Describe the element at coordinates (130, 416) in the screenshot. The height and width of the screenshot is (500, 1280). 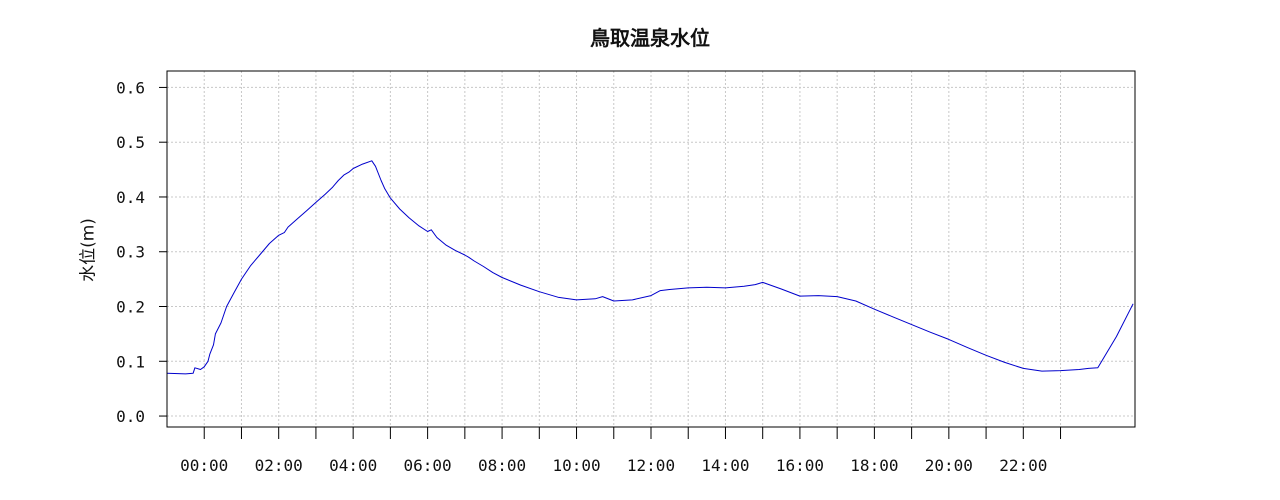
I see `y-tick-label: 0.0` at that location.